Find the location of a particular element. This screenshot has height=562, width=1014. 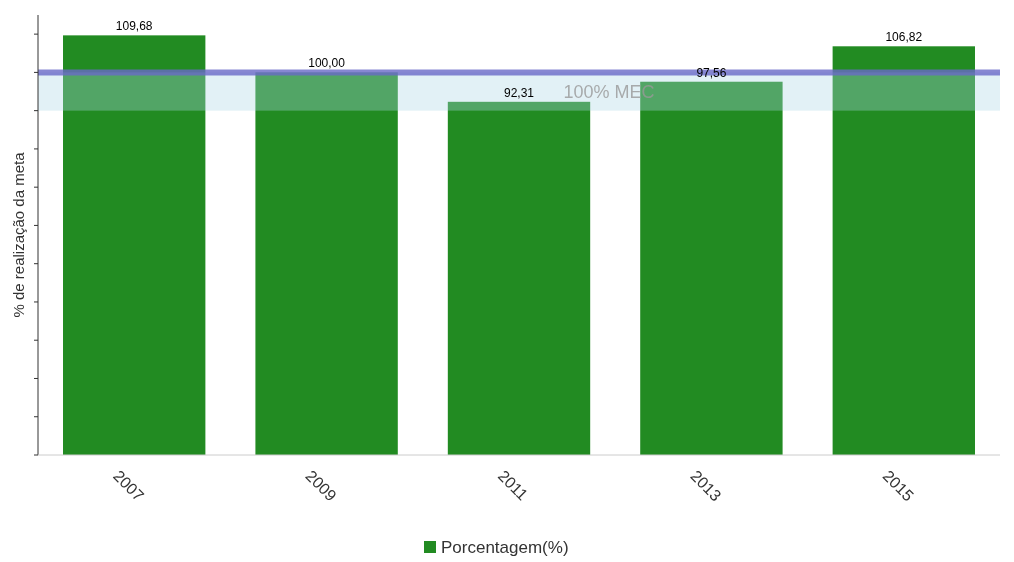

data-label: 109,68 is located at coordinates (134, 26).